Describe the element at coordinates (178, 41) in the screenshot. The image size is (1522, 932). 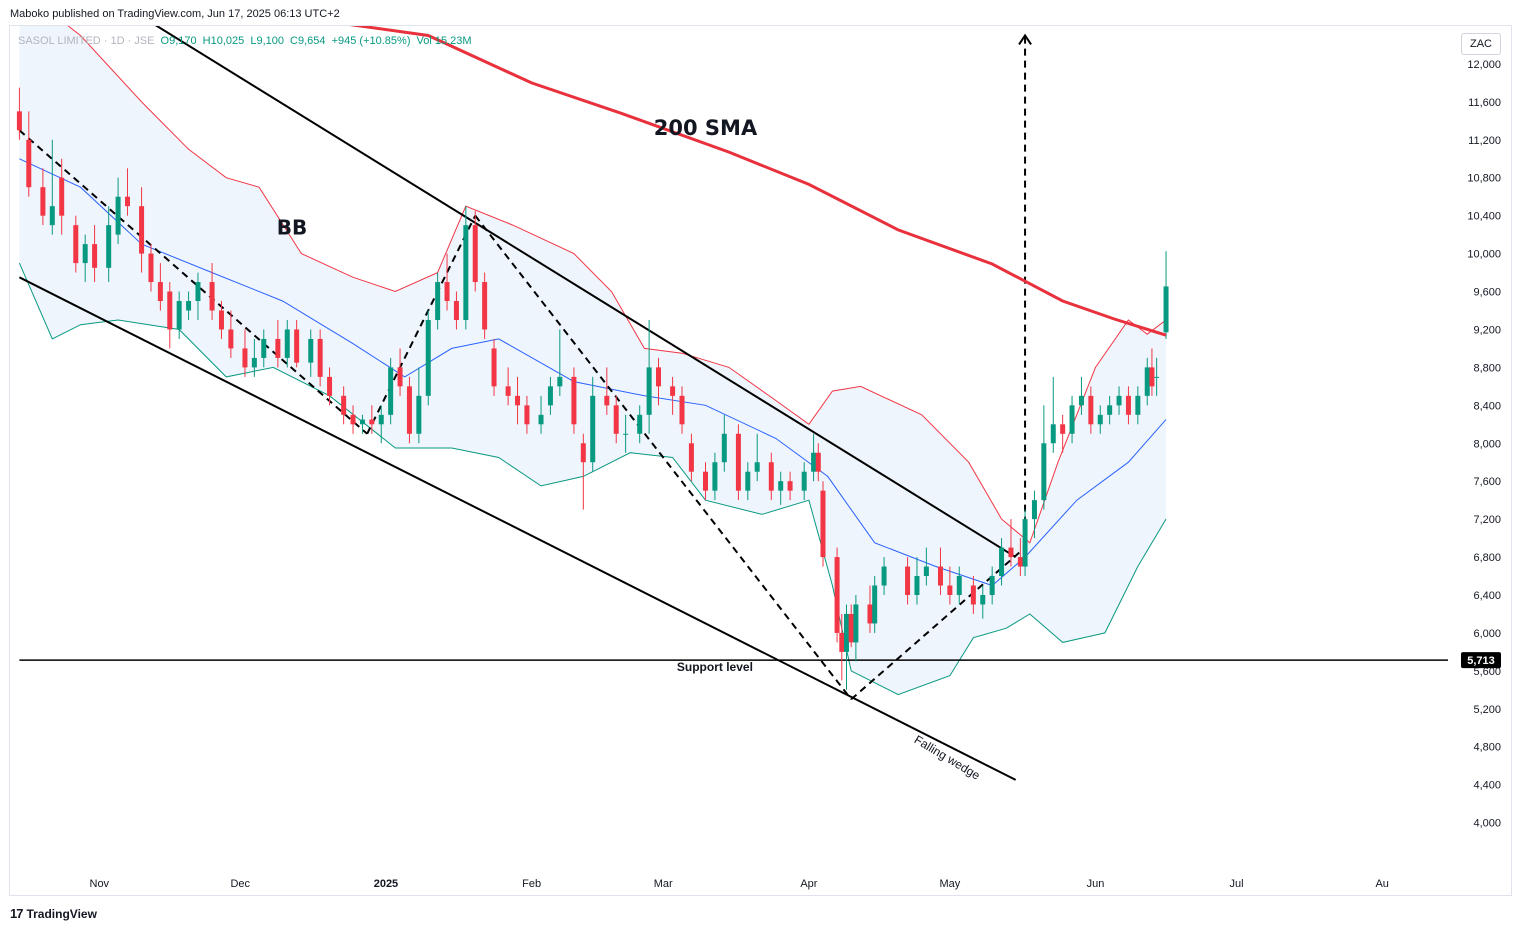
I see `open-value: O9,170` at that location.